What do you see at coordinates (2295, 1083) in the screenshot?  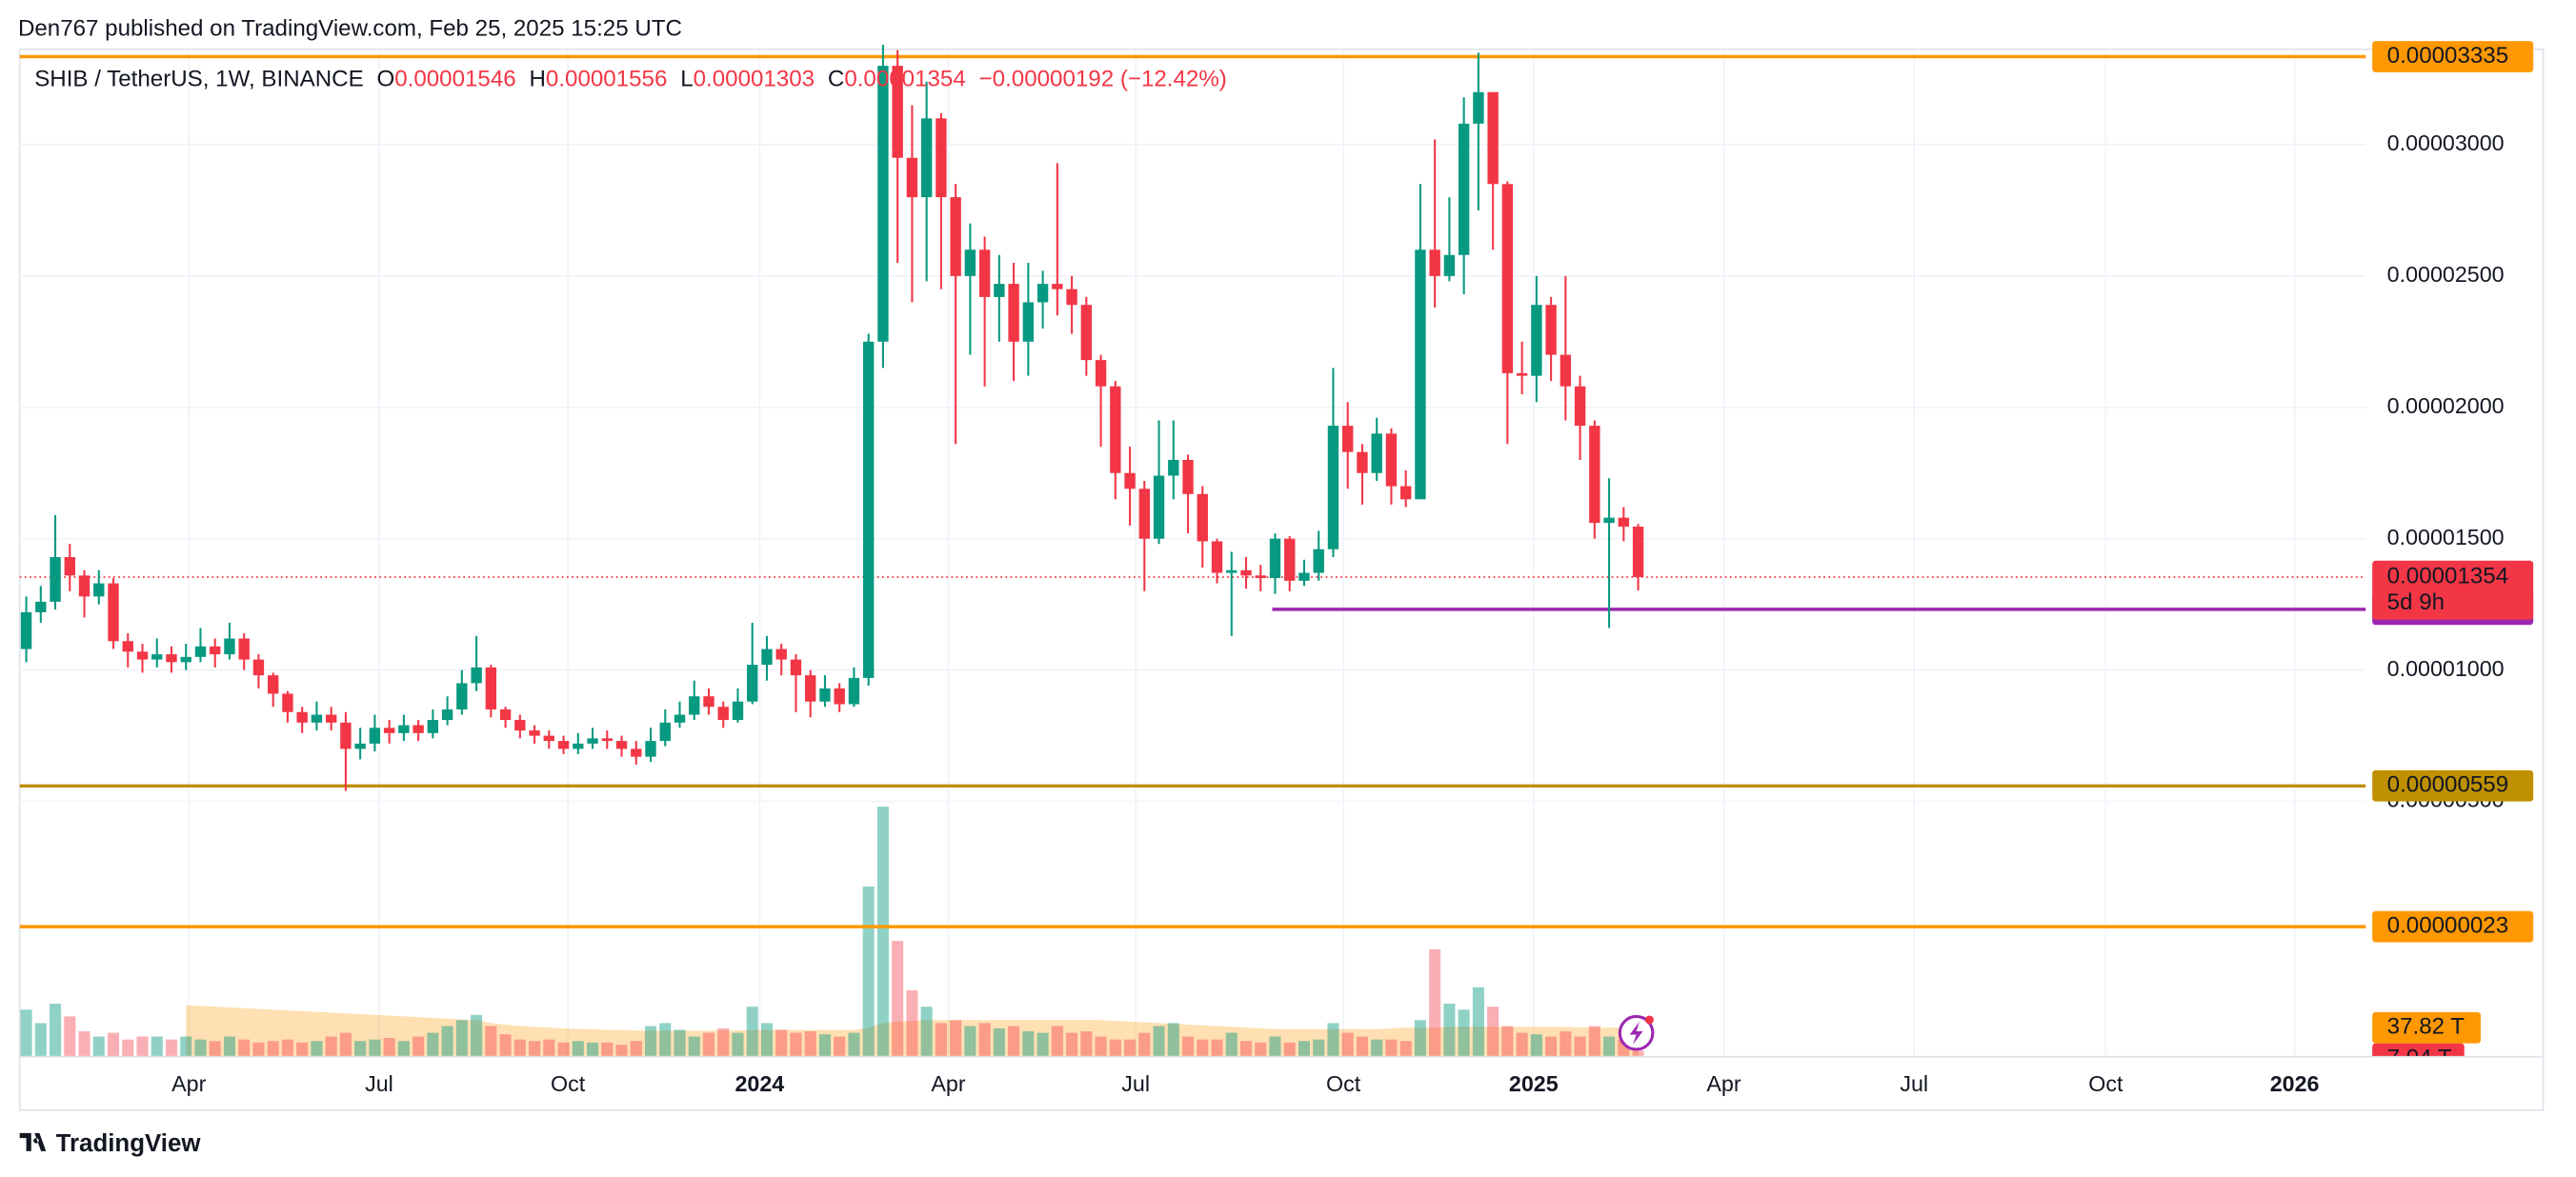 I see `x-tick-label: 2026` at bounding box center [2295, 1083].